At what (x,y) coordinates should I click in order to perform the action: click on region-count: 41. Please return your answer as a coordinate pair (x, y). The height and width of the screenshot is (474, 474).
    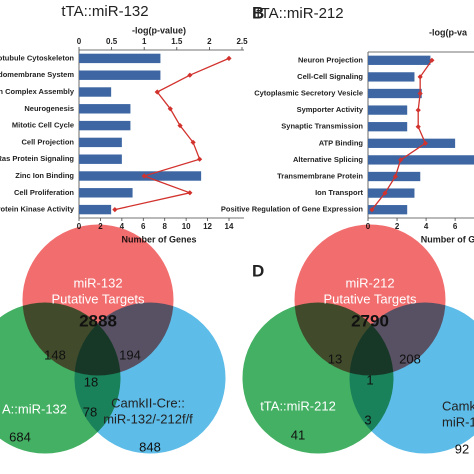
    Looking at the image, I should click on (298, 434).